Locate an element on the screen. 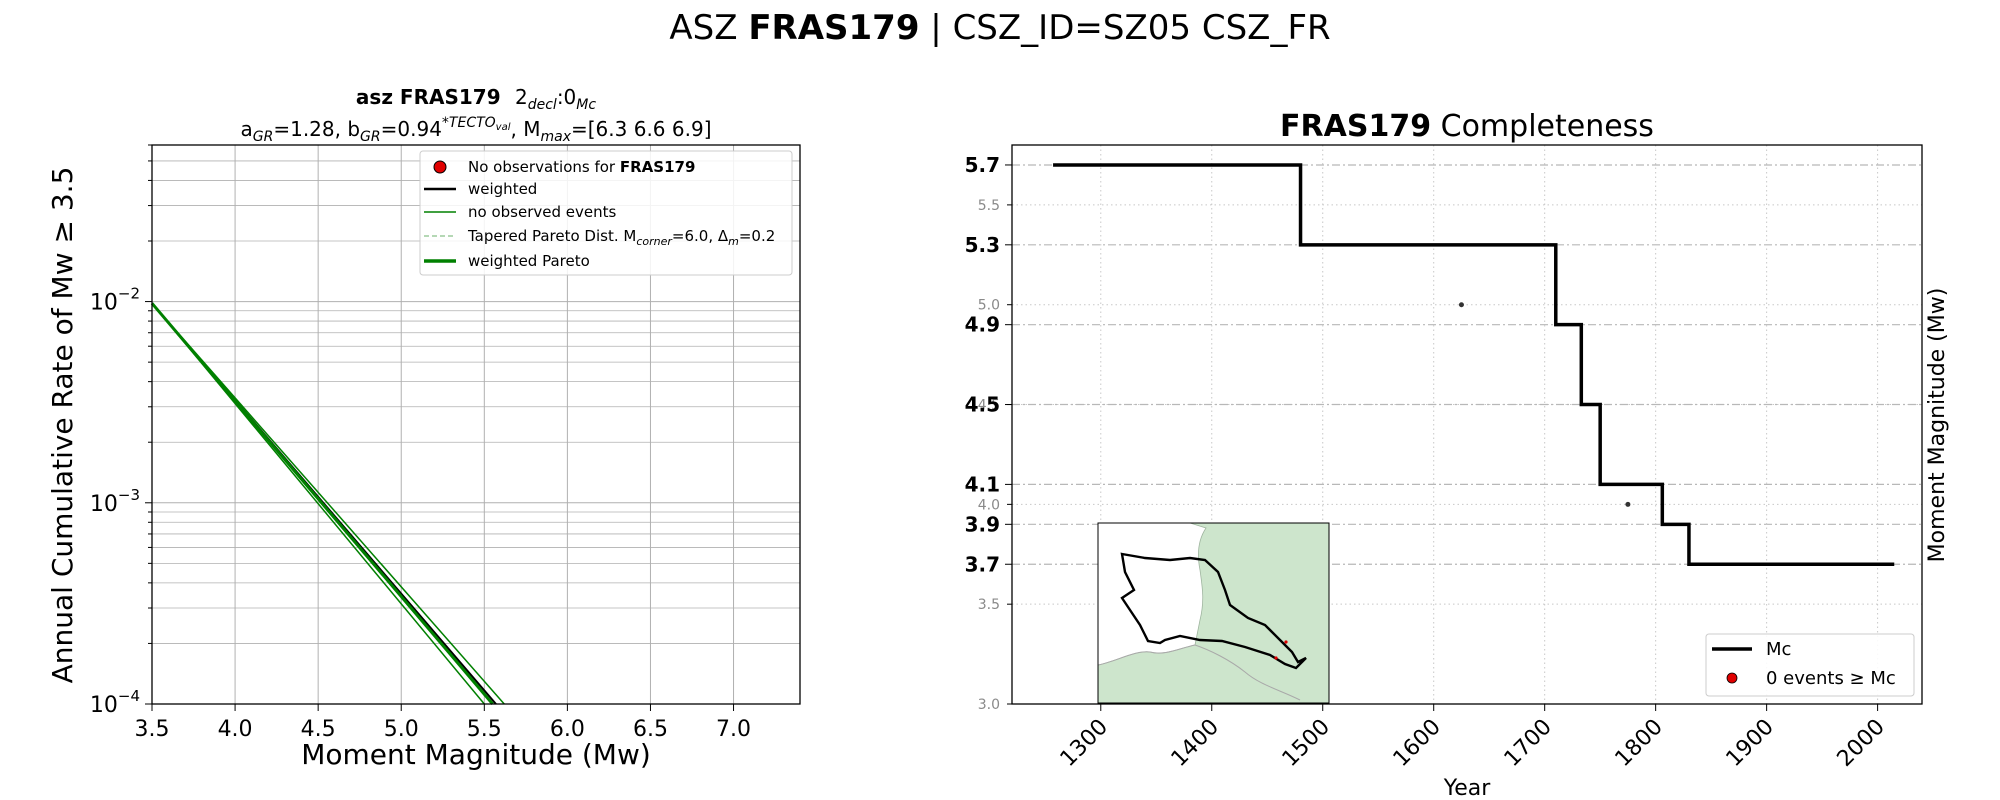 This screenshot has width=2000, height=800. right-title-bold: FRAS179 is located at coordinates (1355, 126).